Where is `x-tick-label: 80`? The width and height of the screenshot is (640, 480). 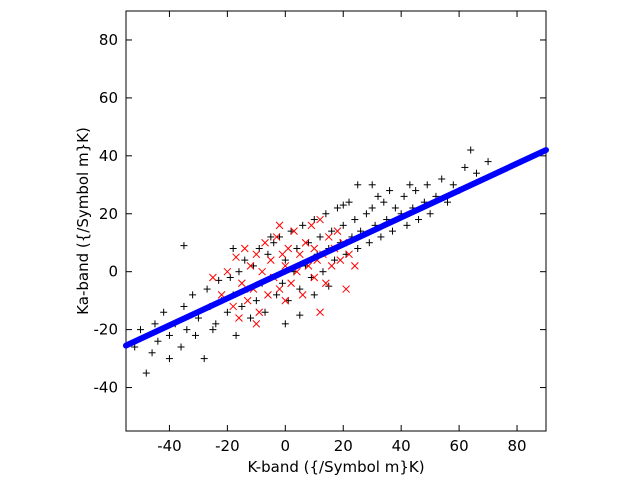 x-tick-label: 80 is located at coordinates (516, 446).